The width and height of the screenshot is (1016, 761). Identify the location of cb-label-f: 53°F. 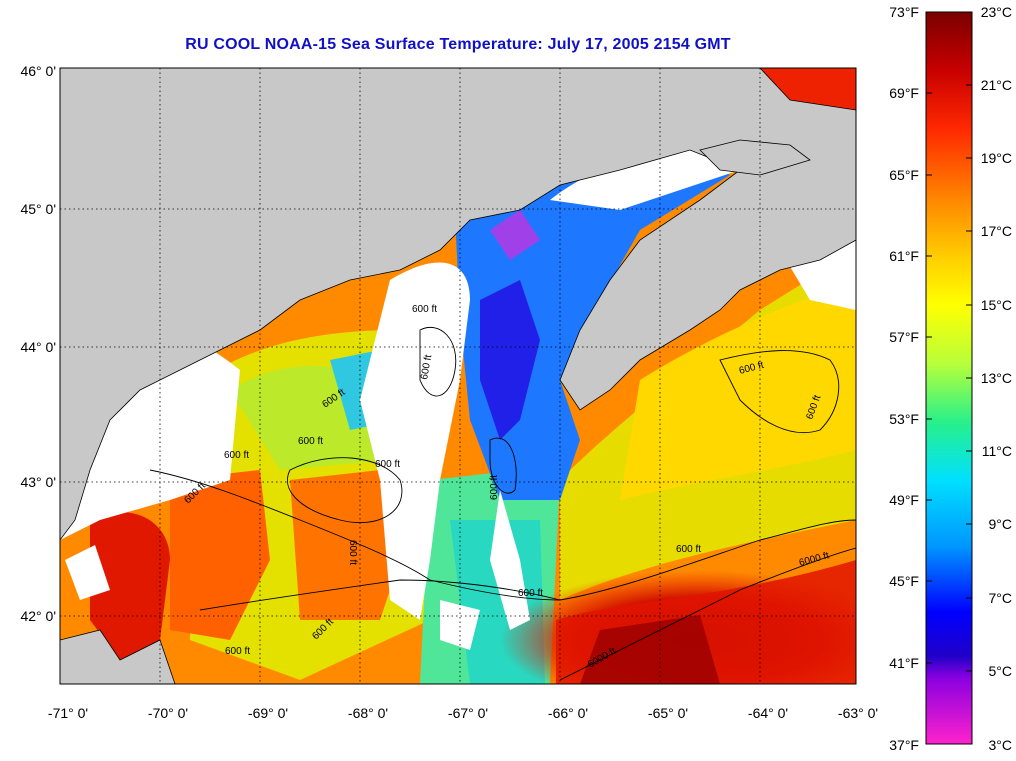
(904, 419).